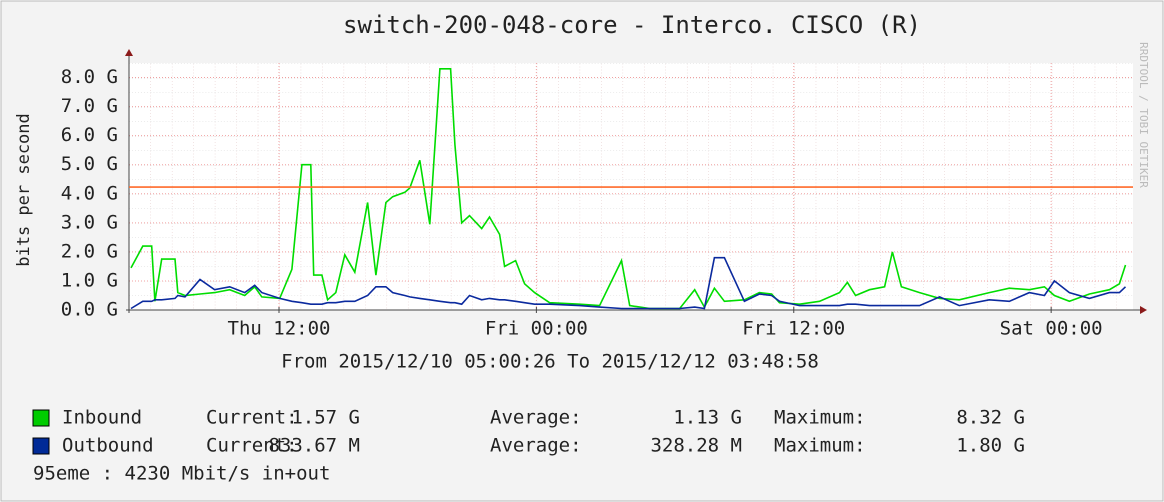 This screenshot has width=1164, height=502. Describe the element at coordinates (89, 193) in the screenshot. I see `y-tick-label: 4.0 G` at that location.